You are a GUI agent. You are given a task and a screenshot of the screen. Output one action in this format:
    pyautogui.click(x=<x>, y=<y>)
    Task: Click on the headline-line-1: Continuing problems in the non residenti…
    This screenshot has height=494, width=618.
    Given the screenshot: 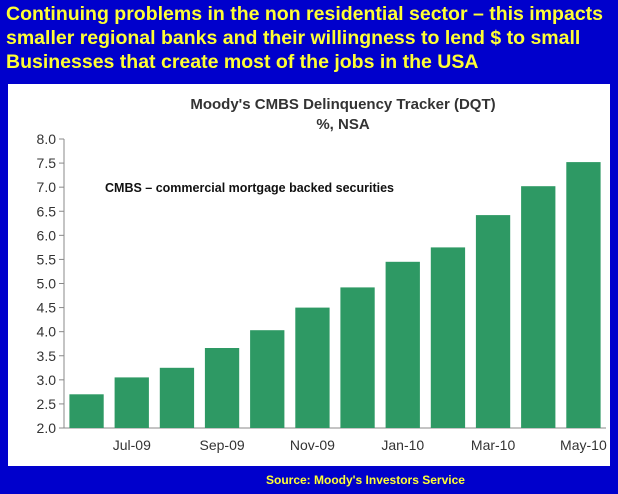 What is the action you would take?
    pyautogui.click(x=304, y=14)
    